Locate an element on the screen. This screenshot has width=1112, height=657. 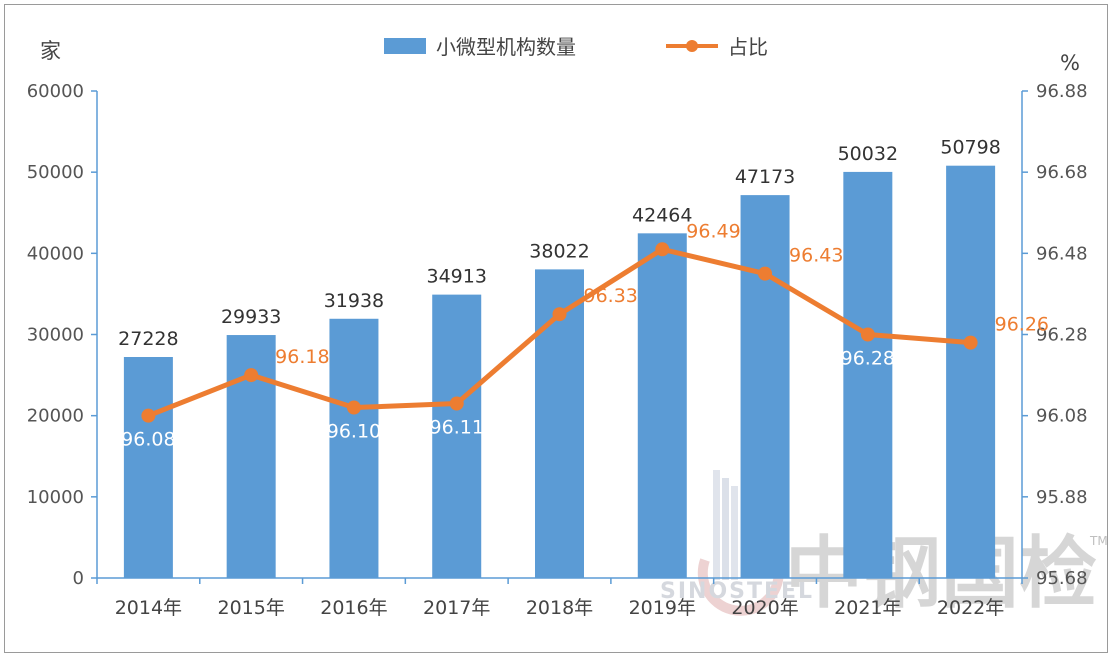
x-category-label: 2021年 is located at coordinates (867, 608).